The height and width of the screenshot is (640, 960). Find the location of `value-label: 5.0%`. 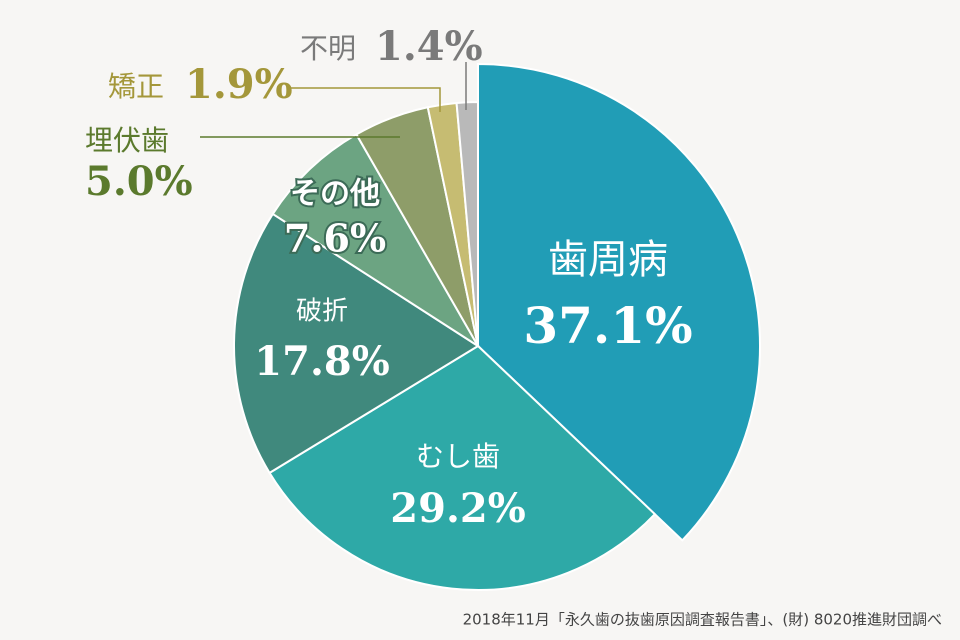

value-label: 5.0% is located at coordinates (139, 181).